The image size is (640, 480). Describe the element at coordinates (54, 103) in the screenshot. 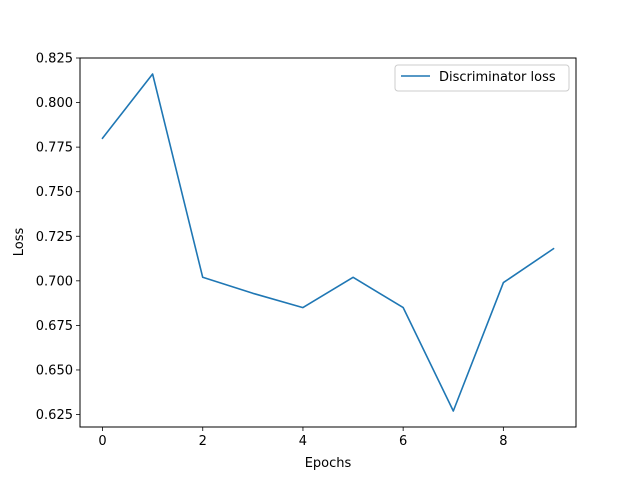

I see `y-tick-label: 0.800` at that location.